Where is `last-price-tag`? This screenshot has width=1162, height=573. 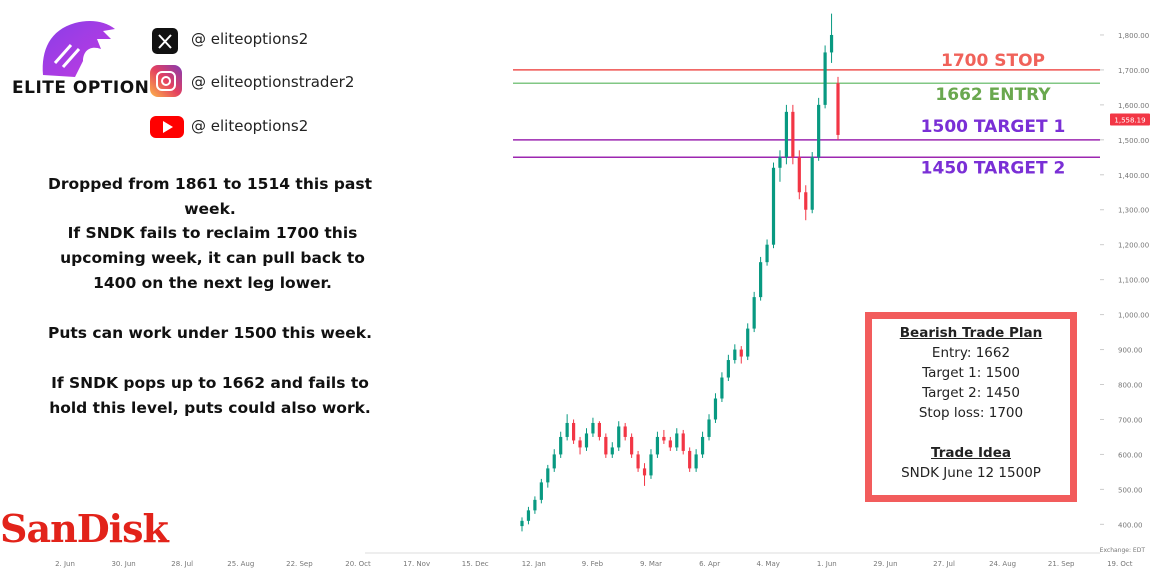
last-price-tag is located at coordinates (1130, 119).